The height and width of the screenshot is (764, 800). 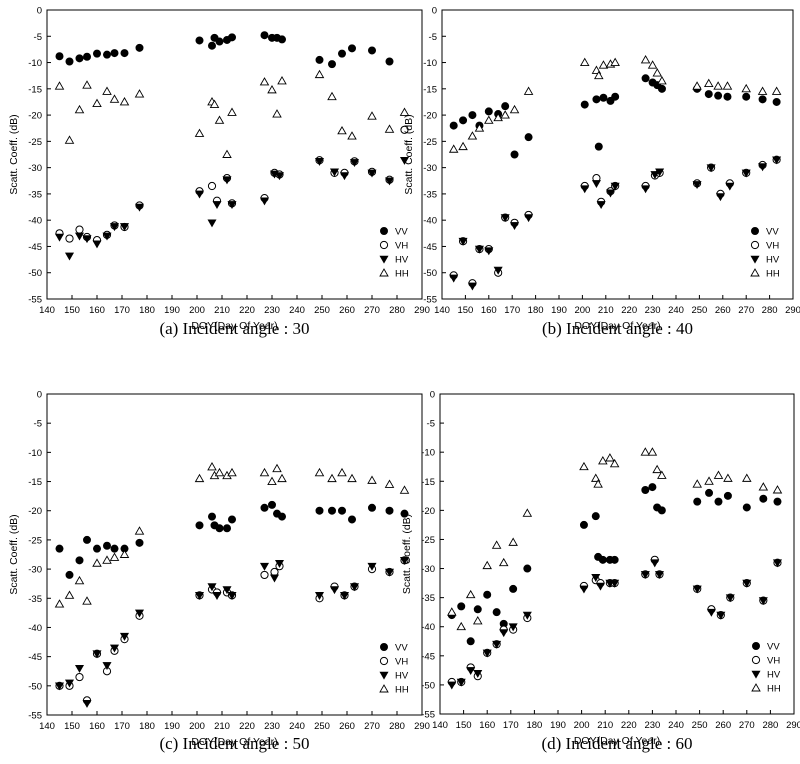 I want to click on x-tick-label: 250, so click(x=699, y=310).